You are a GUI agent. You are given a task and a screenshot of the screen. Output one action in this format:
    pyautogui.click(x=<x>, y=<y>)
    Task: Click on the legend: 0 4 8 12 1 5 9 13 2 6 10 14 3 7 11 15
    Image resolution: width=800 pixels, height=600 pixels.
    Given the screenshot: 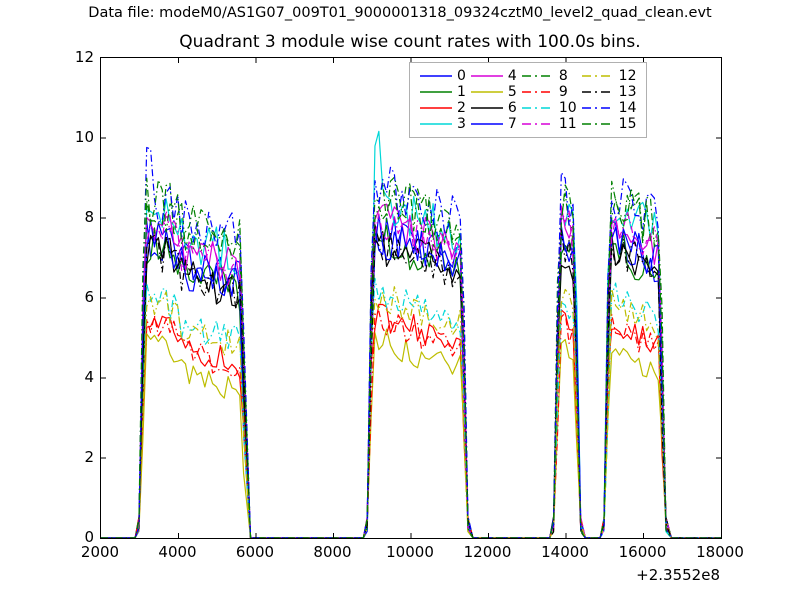 What is the action you would take?
    pyautogui.click(x=528, y=100)
    